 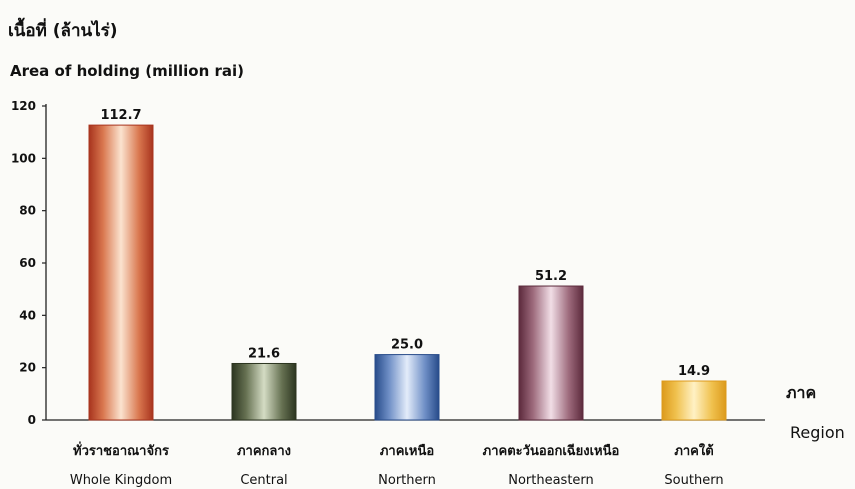 I want to click on category-label-thai: ภาคเหนือ, so click(x=407, y=451).